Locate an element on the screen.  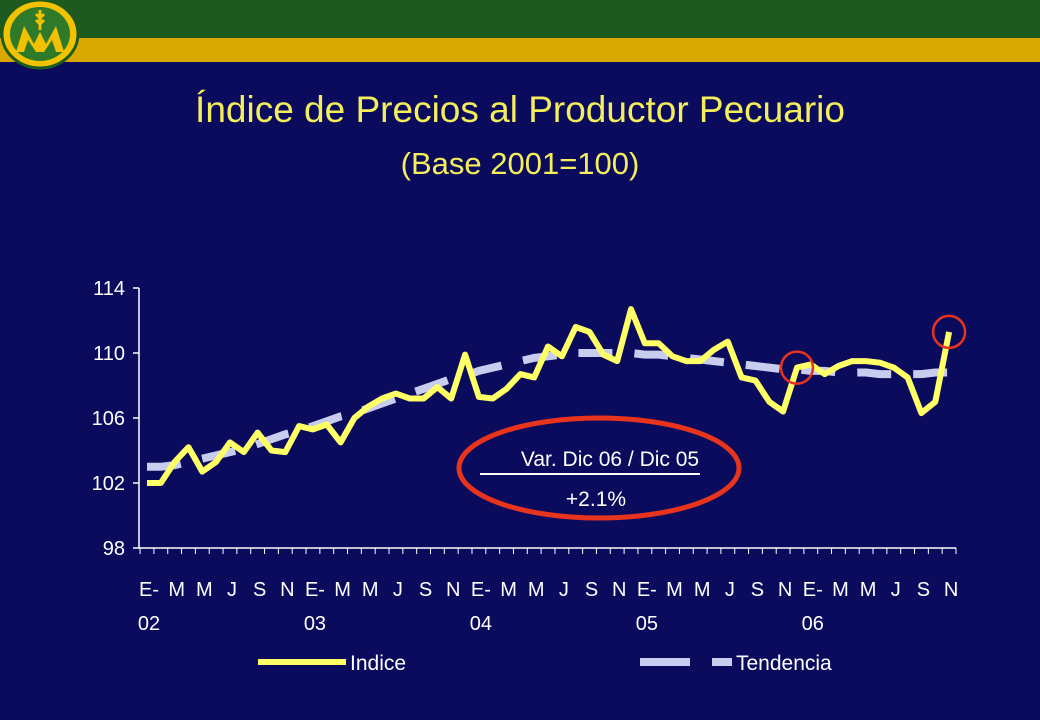
legend-label-indice: Indice is located at coordinates (378, 663).